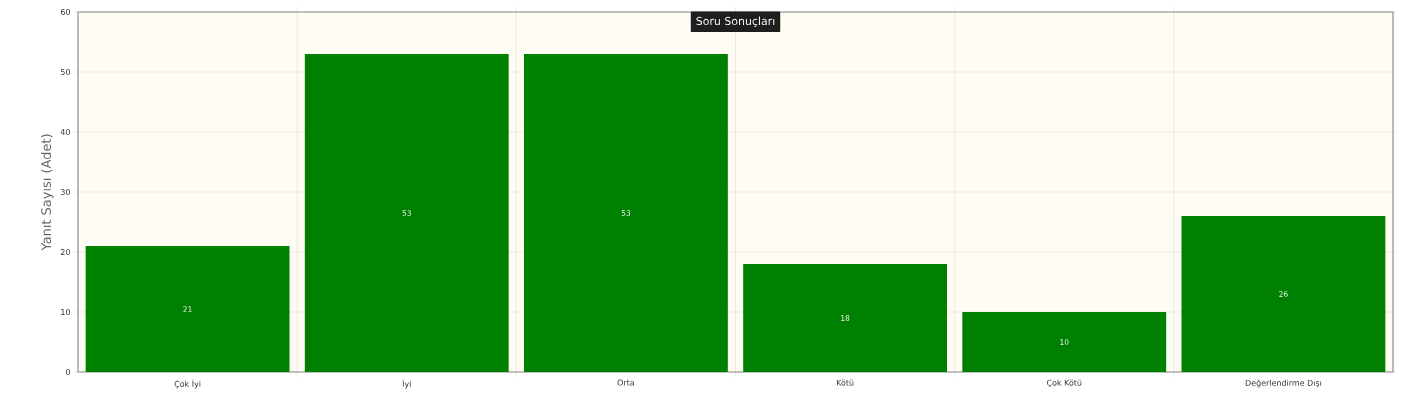  Describe the element at coordinates (735, 22) in the screenshot. I see `chart-title: Soru Sonuçları` at that location.